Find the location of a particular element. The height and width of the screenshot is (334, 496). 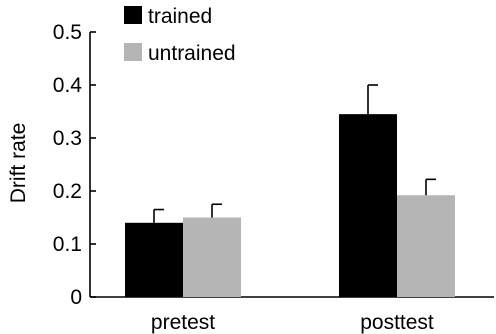

legend-swatch-trained is located at coordinates (133, 15).